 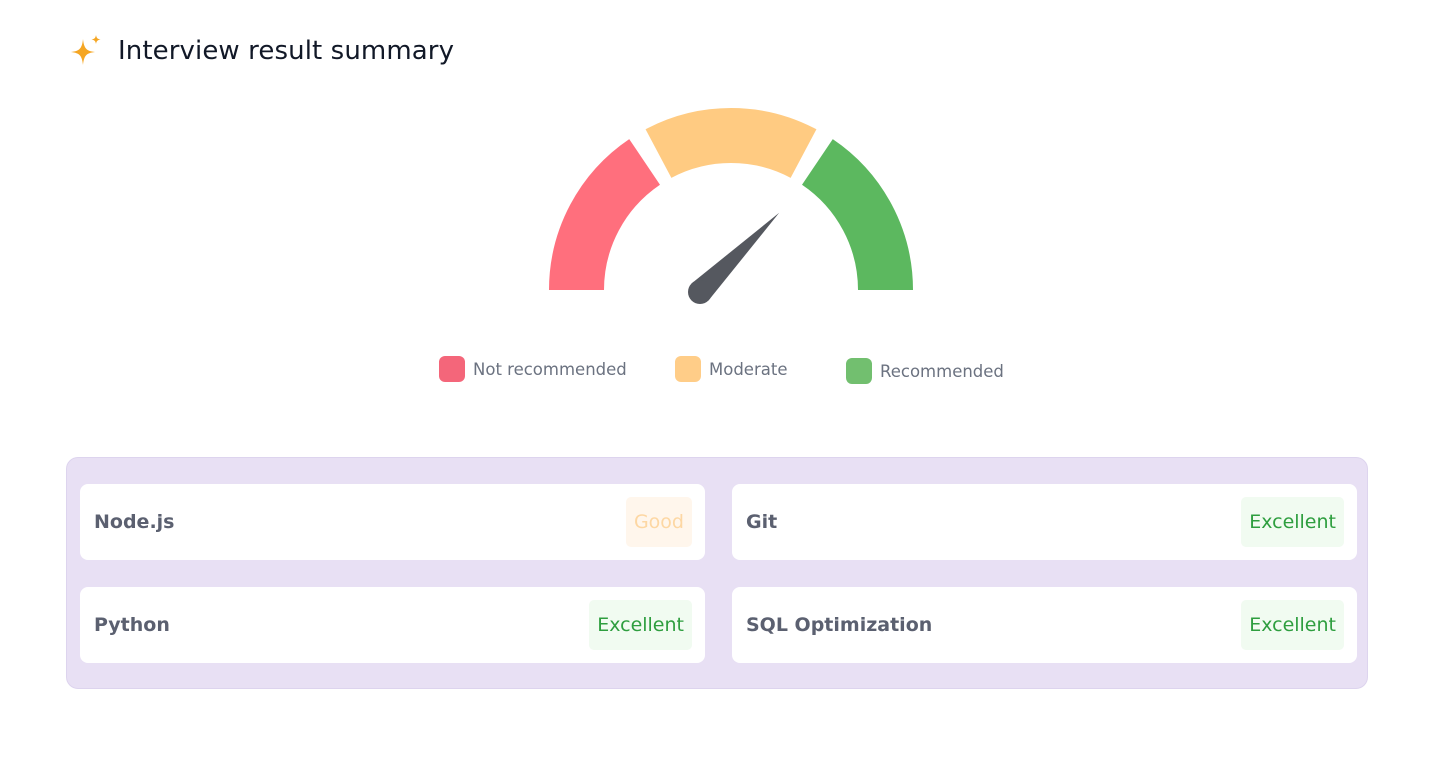 I want to click on legend-label: Not recommended, so click(x=550, y=369).